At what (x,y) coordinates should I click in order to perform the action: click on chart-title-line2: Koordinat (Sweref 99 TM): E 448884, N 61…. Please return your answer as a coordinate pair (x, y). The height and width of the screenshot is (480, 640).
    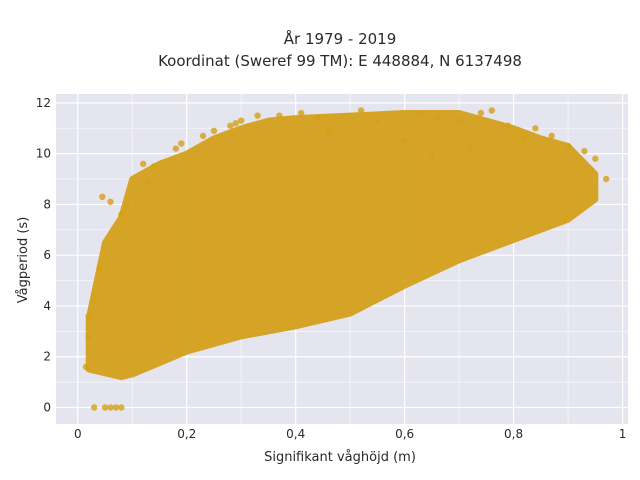
    Looking at the image, I should click on (340, 61).